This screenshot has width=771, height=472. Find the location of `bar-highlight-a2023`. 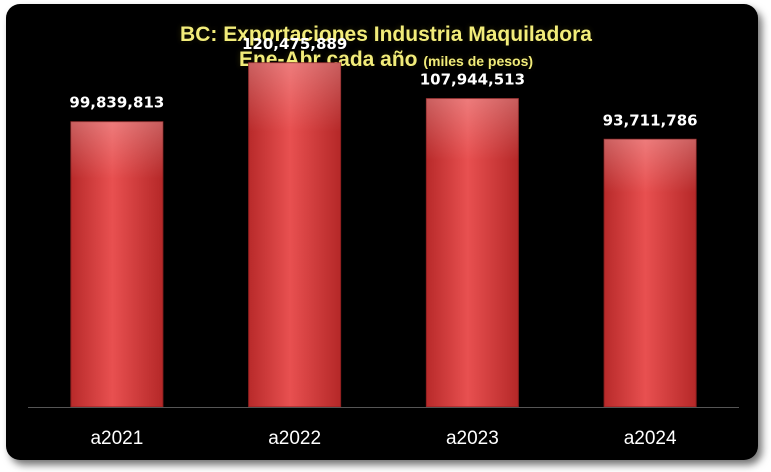

bar-highlight-a2023 is located at coordinates (472, 253).